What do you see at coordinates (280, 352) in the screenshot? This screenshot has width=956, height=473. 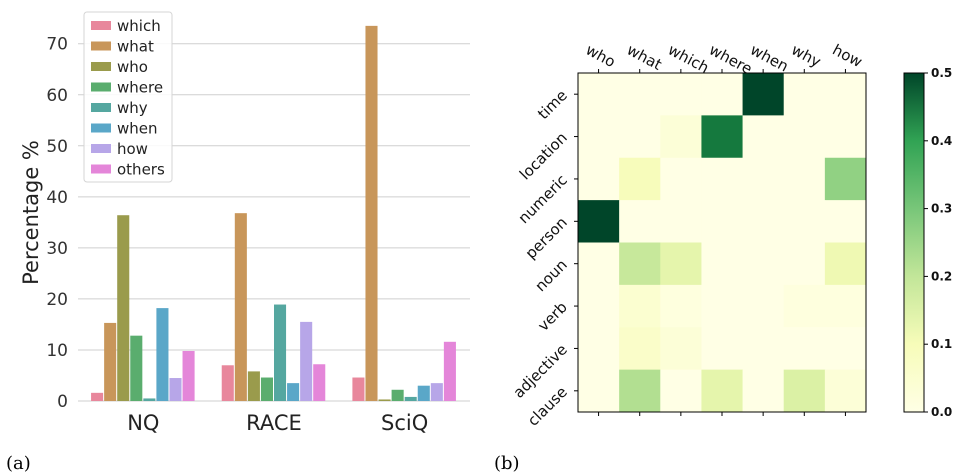 I see `bar-race-why` at bounding box center [280, 352].